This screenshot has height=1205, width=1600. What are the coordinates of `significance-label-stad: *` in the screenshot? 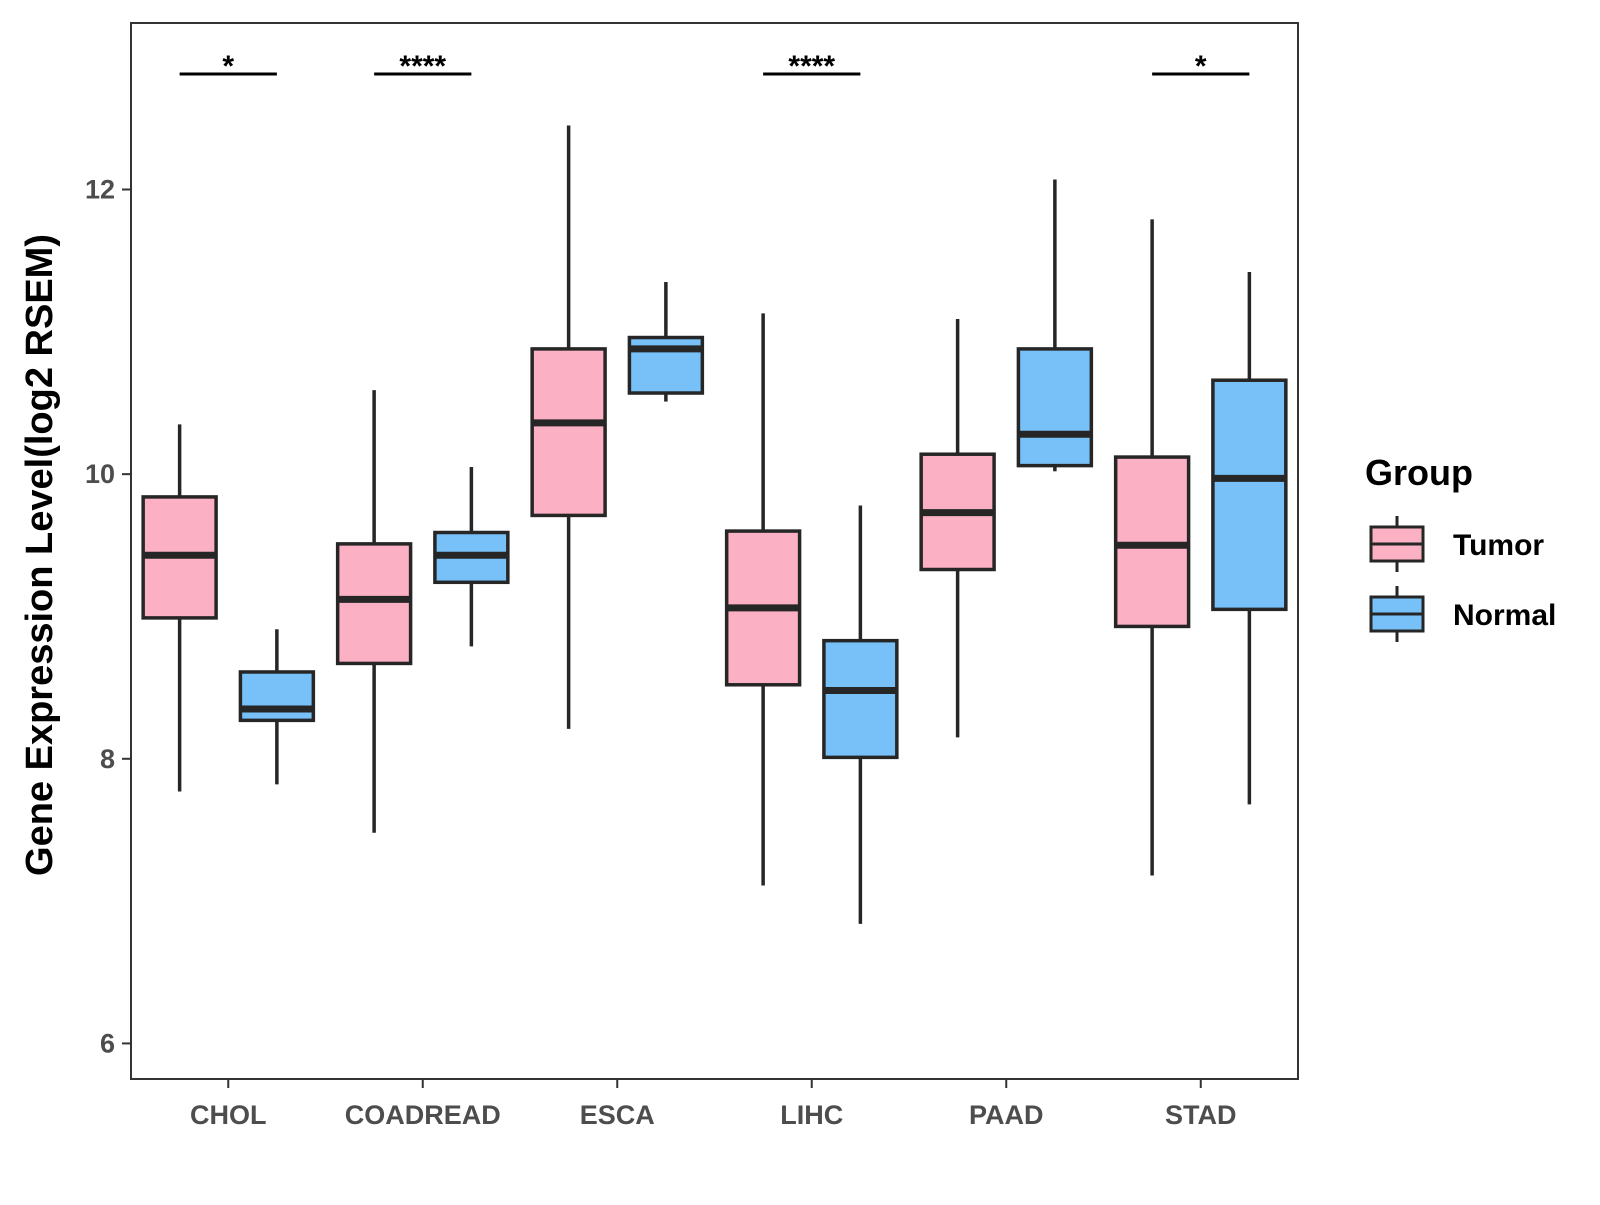 It's located at (1201, 66).